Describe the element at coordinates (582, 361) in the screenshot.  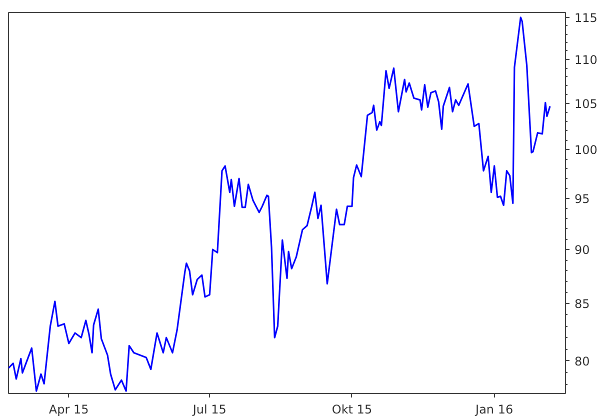
I see `y-tick-label: 80` at that location.